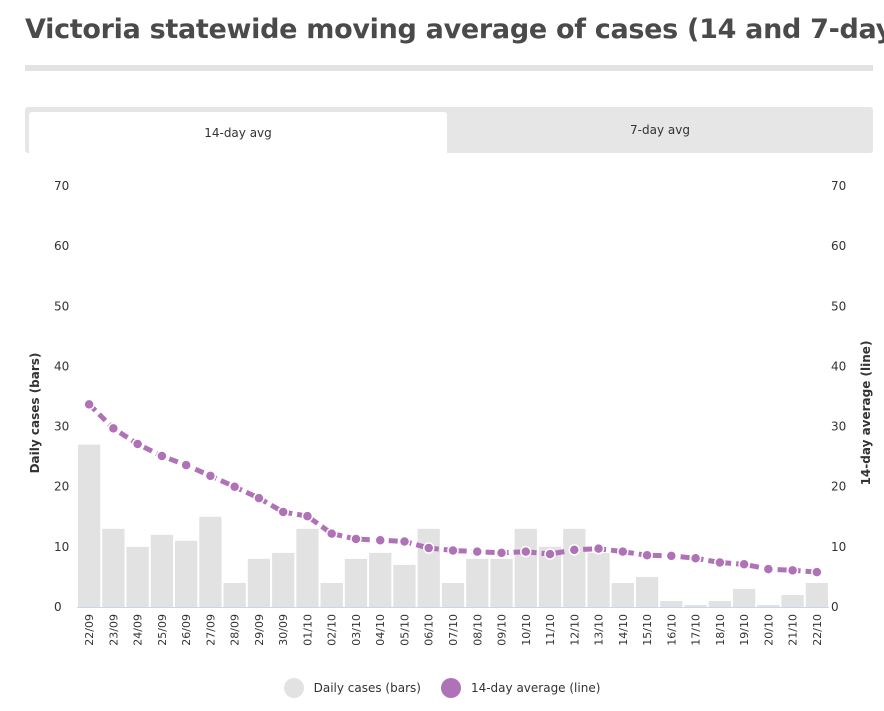  Describe the element at coordinates (61, 547) in the screenshot. I see `y-left-tick-label: 10` at that location.